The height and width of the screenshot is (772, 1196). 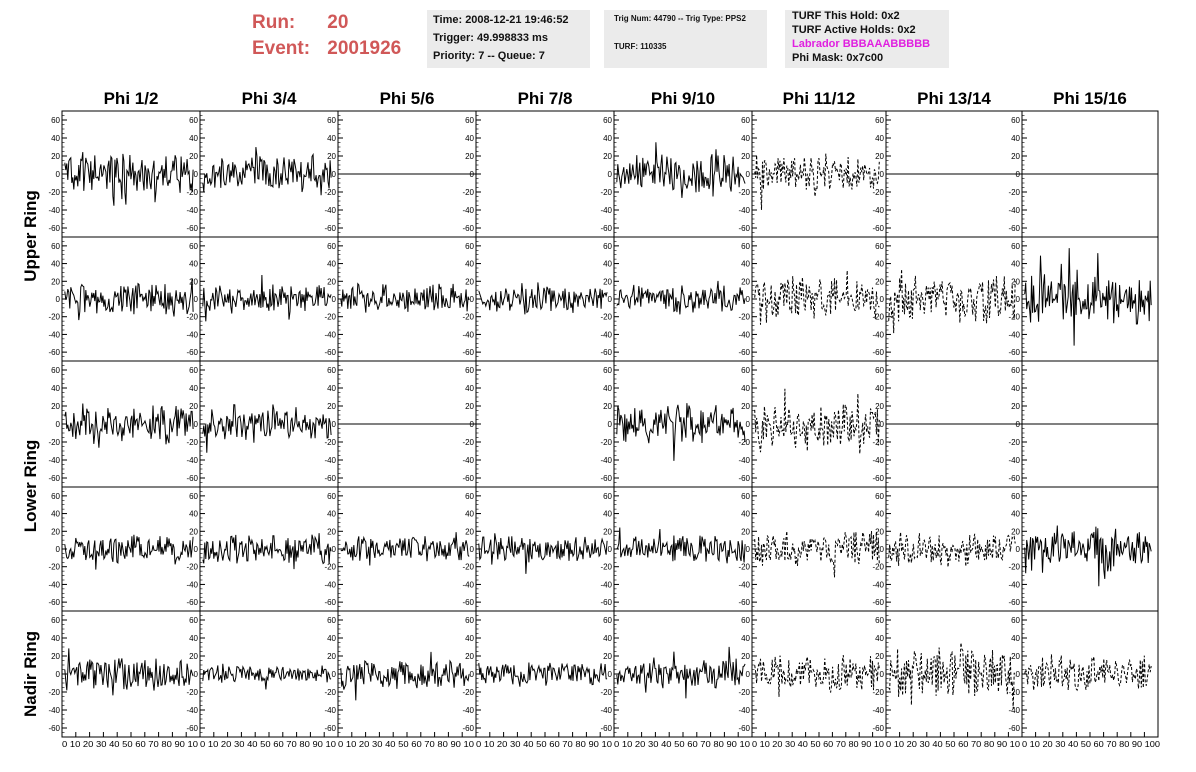 What do you see at coordinates (543, 553) in the screenshot?
I see `waveform-trace-r4-c4` at bounding box center [543, 553].